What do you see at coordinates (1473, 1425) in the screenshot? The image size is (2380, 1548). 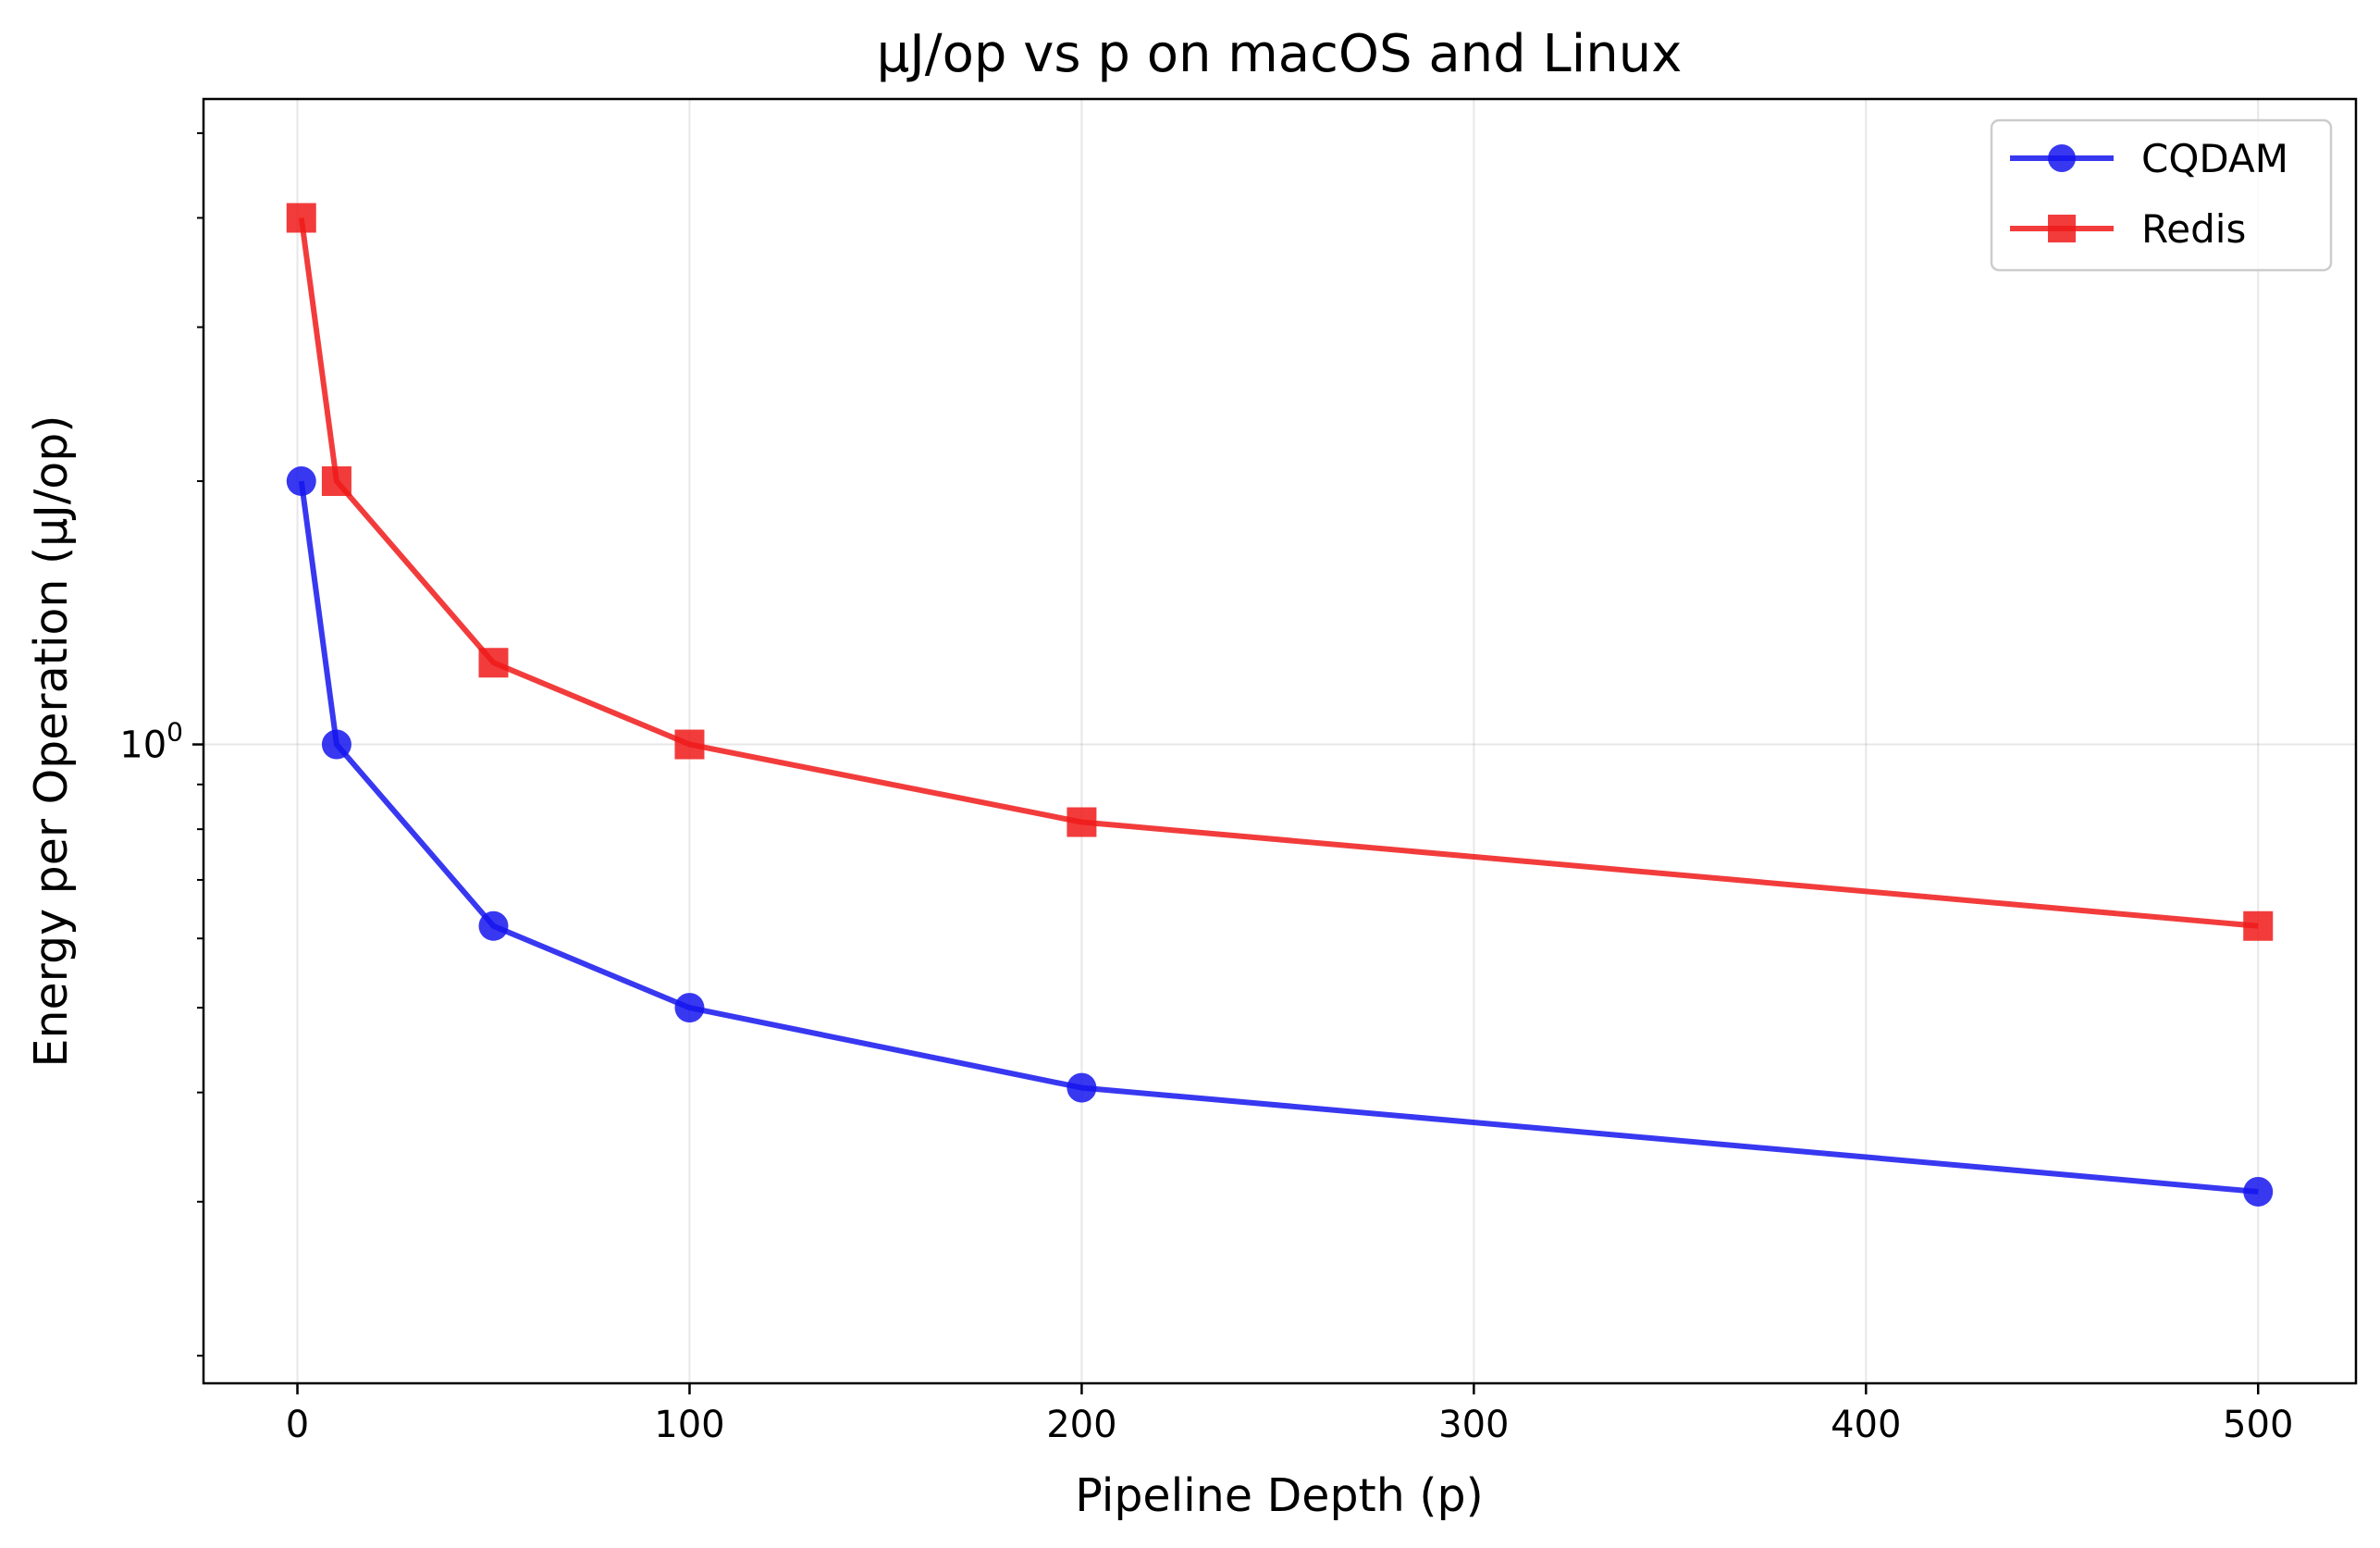 I see `x-tick-label: 300` at bounding box center [1473, 1425].